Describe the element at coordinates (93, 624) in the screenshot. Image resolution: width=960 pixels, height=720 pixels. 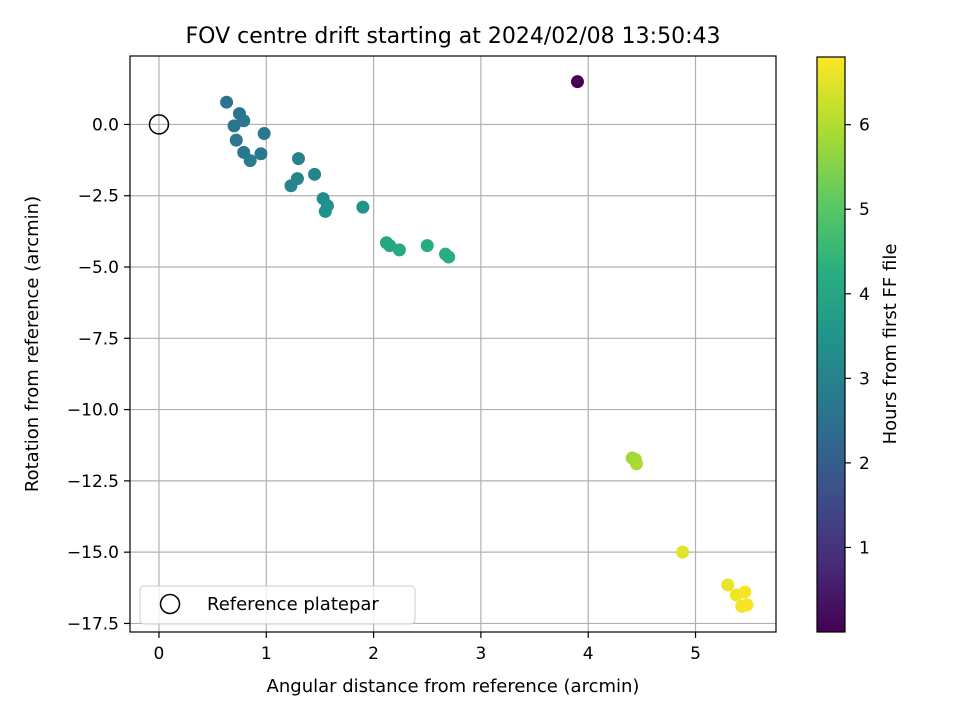
I see `y-tick-label: −17.5` at that location.